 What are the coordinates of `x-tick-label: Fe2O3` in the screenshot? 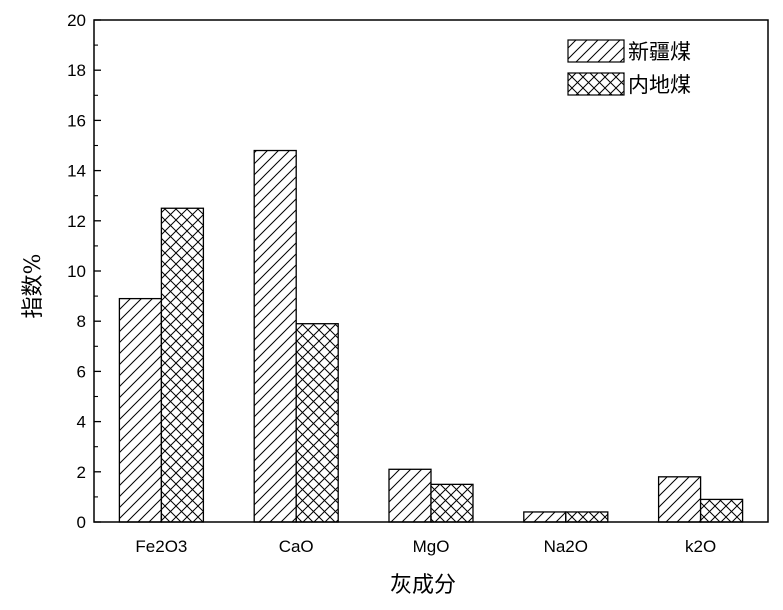 It's located at (161, 546).